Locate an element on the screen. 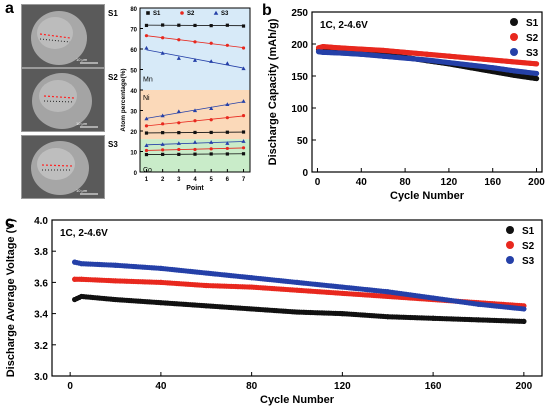 This screenshot has height=408, width=550. x-tick-label: 6 is located at coordinates (228, 180).